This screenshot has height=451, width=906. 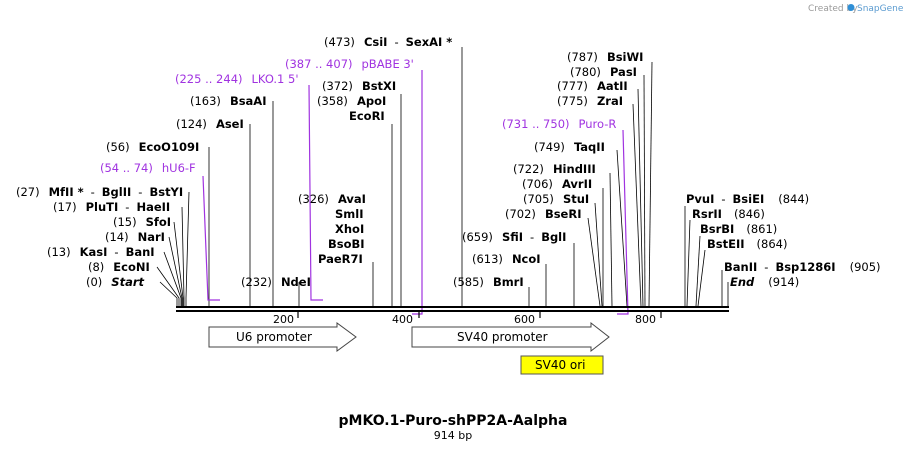 What do you see at coordinates (802, 267) in the screenshot?
I see `site-label: BanII - Bsp1286I (905)` at bounding box center [802, 267].